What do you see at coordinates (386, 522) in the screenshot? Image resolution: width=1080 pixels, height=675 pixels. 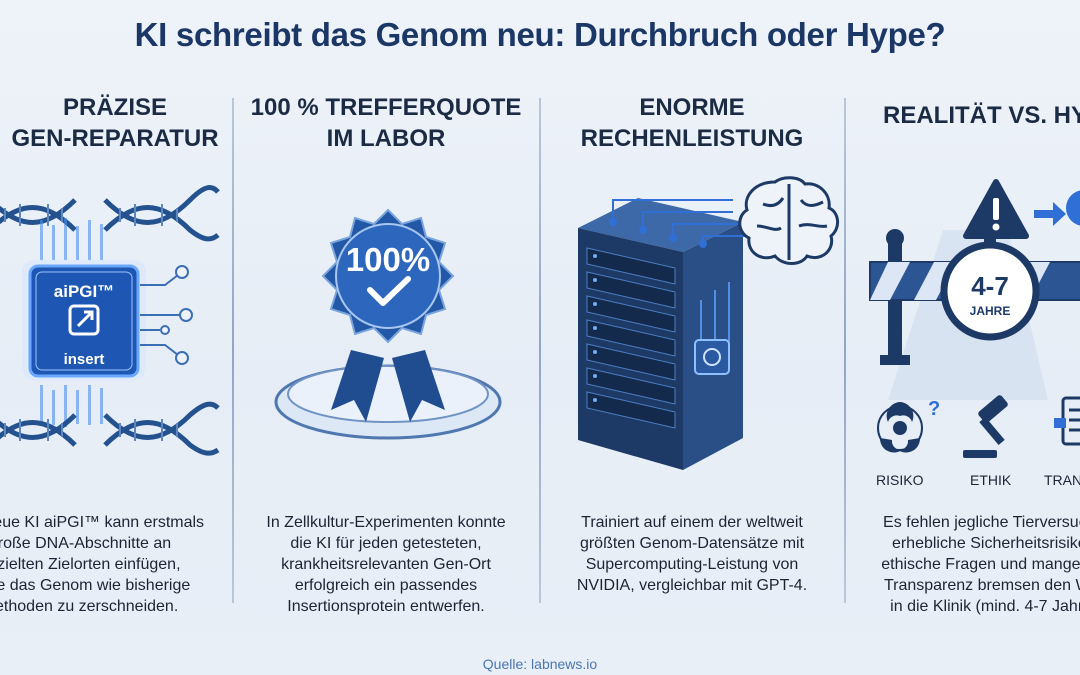 I see `text-line: In Zellkultur-Experimenten konnte` at bounding box center [386, 522].